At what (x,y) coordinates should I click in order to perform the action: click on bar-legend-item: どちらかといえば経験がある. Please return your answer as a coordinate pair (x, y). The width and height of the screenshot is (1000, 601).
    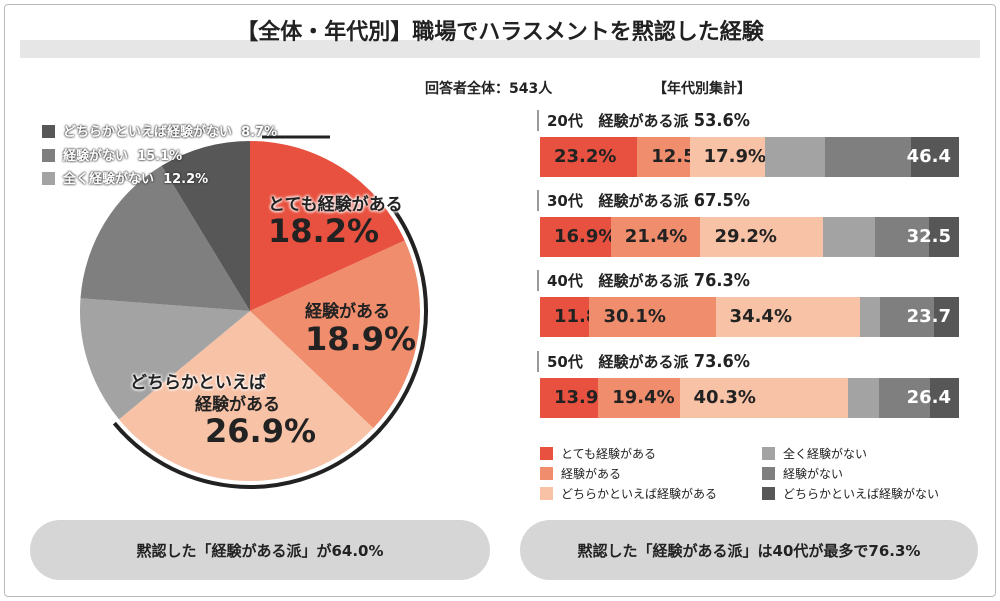
    Looking at the image, I should click on (628, 493).